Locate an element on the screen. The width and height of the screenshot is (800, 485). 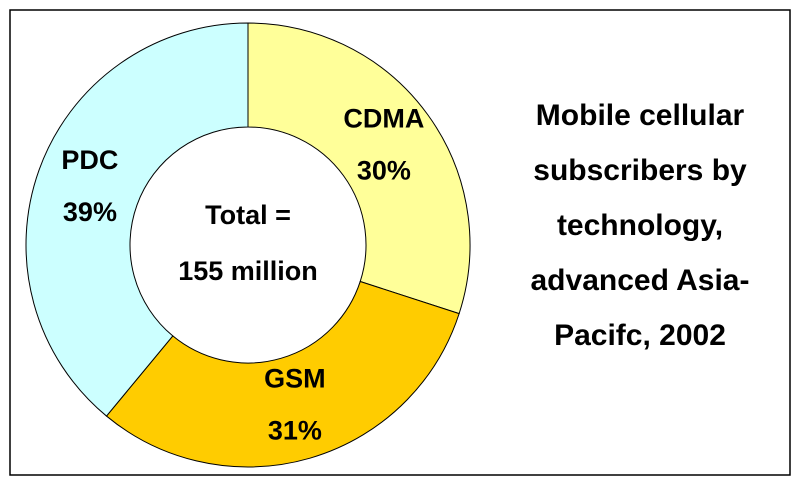
slice-category-label: PDC is located at coordinates (89, 160).